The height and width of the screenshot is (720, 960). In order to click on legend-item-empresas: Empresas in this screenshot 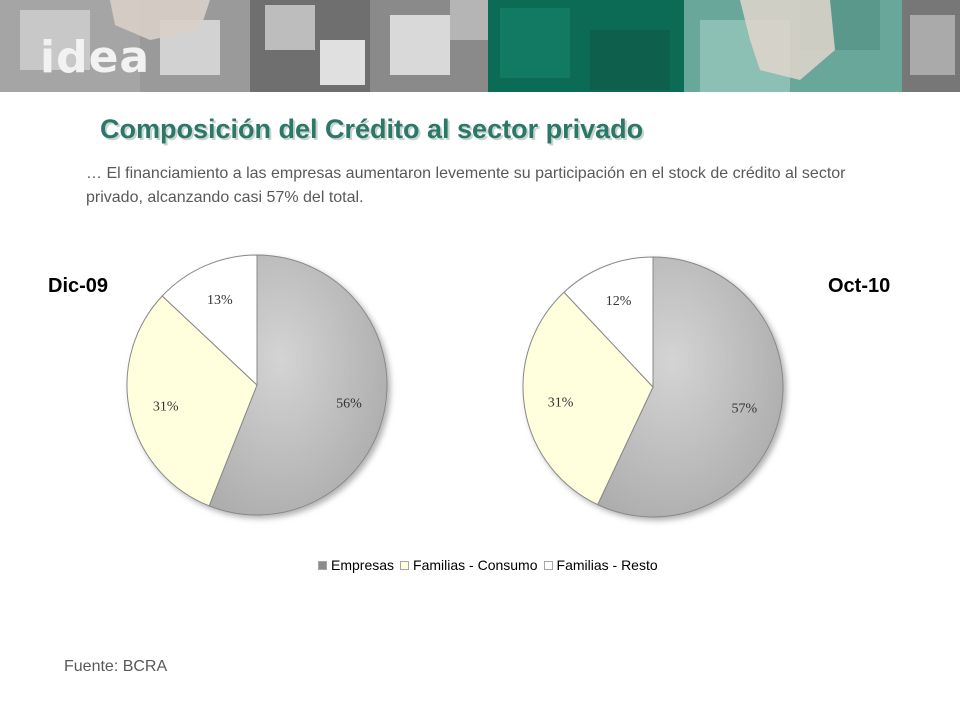, I will do `click(356, 565)`.